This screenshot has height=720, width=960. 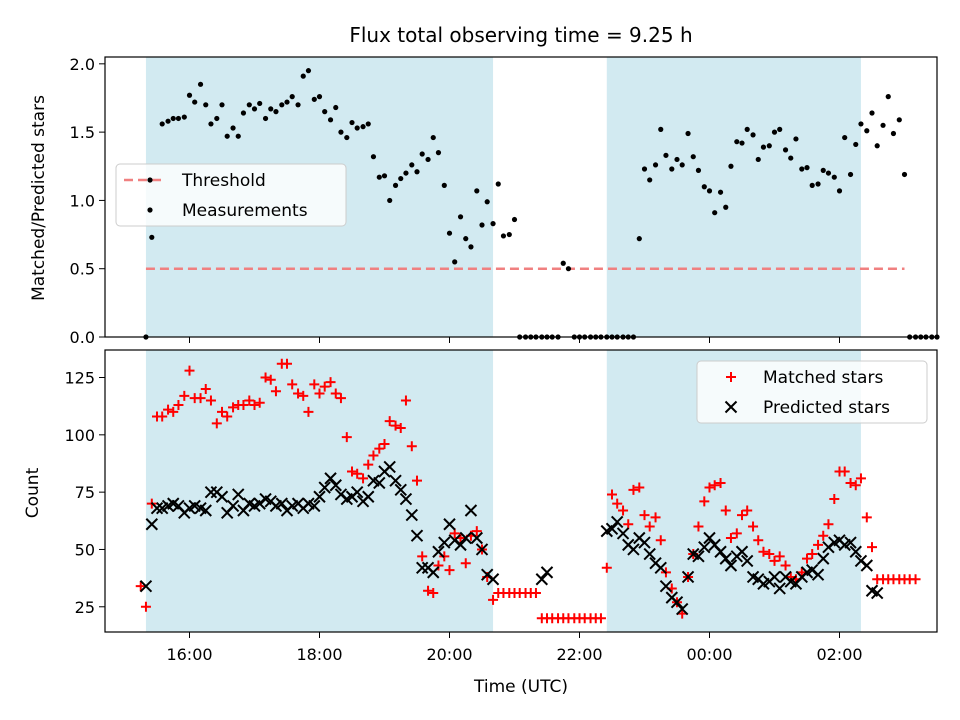 What do you see at coordinates (520, 687) in the screenshot?
I see `x-axis-label: Time (UTC)` at bounding box center [520, 687].